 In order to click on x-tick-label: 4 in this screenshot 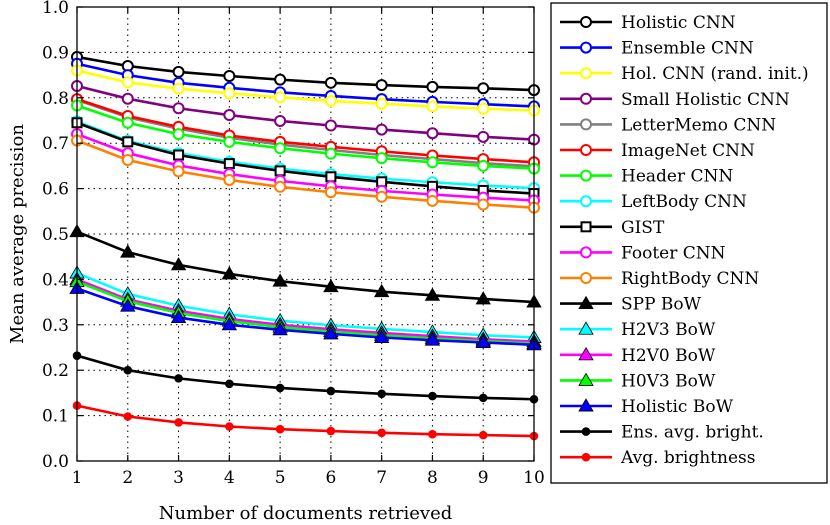, I will do `click(229, 478)`.